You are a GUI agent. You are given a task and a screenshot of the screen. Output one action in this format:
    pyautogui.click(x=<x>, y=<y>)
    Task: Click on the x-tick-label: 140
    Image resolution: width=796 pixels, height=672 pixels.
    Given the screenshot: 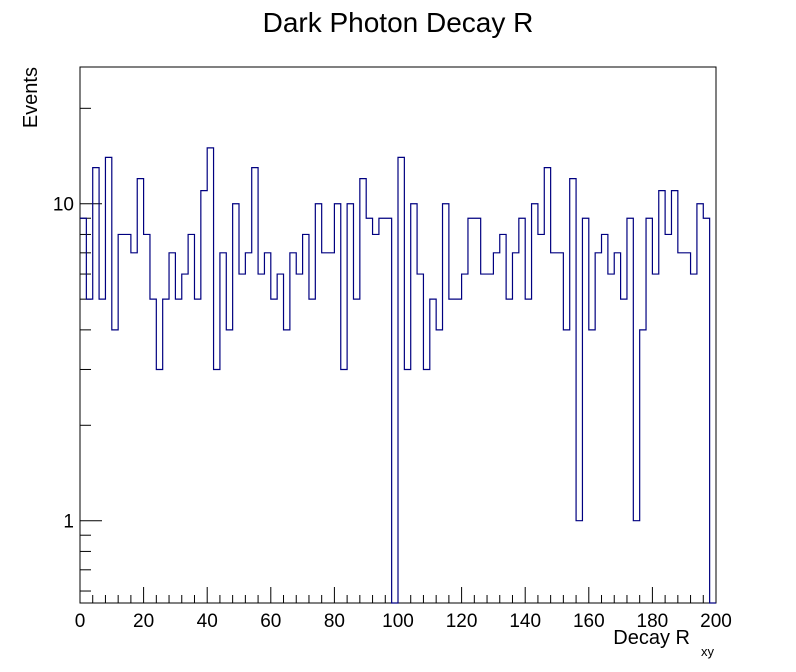 What is the action you would take?
    pyautogui.click(x=525, y=621)
    